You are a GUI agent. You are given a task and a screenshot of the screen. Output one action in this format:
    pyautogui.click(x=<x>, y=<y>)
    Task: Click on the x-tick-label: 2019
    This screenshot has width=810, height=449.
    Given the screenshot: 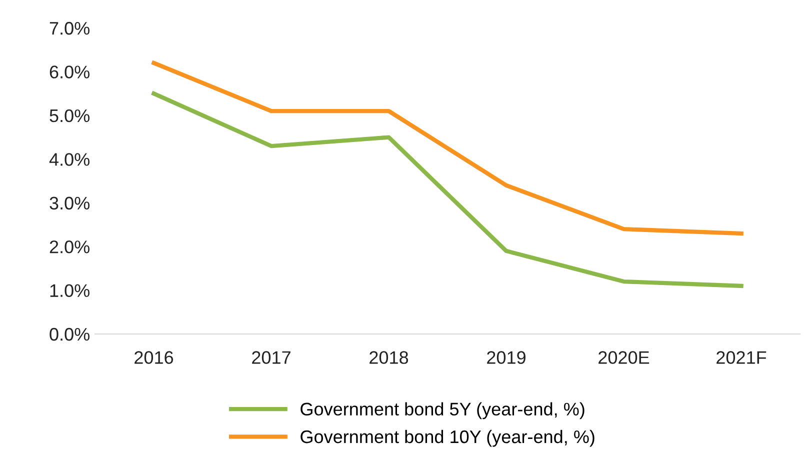 What is the action you would take?
    pyautogui.click(x=506, y=357)
    